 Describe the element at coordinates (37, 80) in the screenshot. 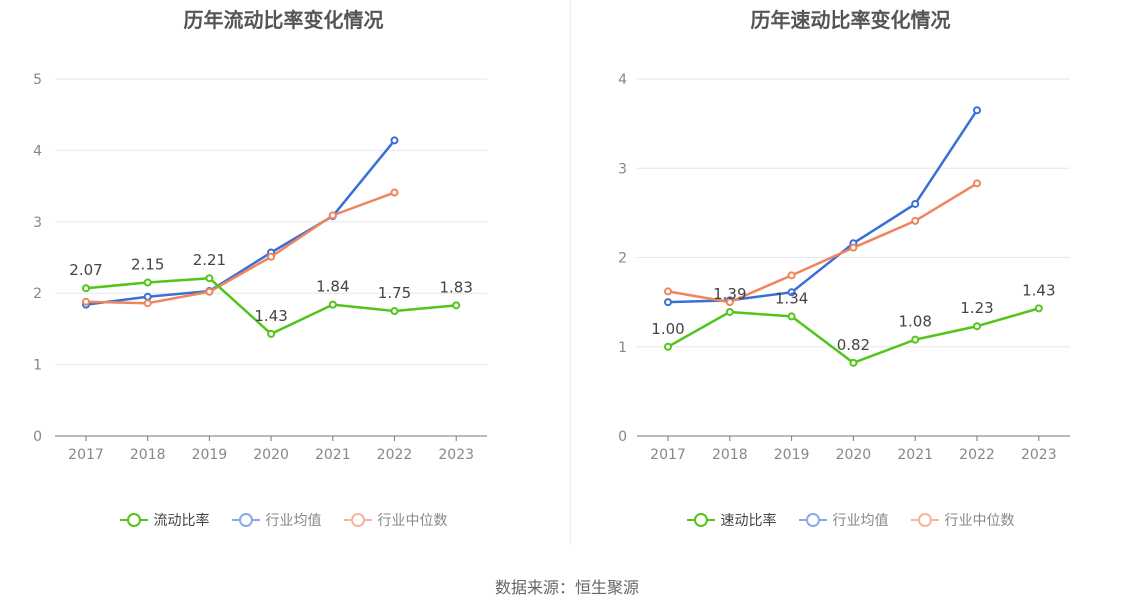

I see `y-tick-label: 5` at that location.